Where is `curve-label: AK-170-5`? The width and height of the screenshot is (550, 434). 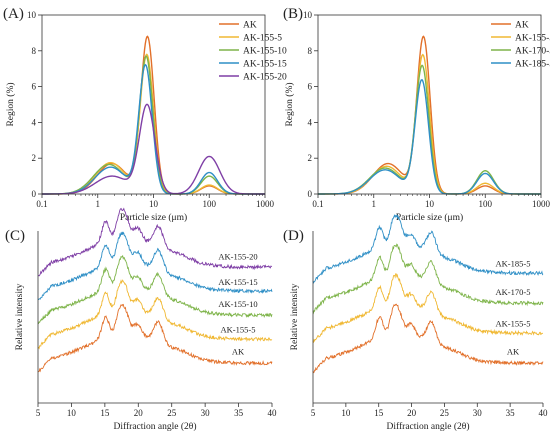
curve-label: AK-170-5 is located at coordinates (513, 292).